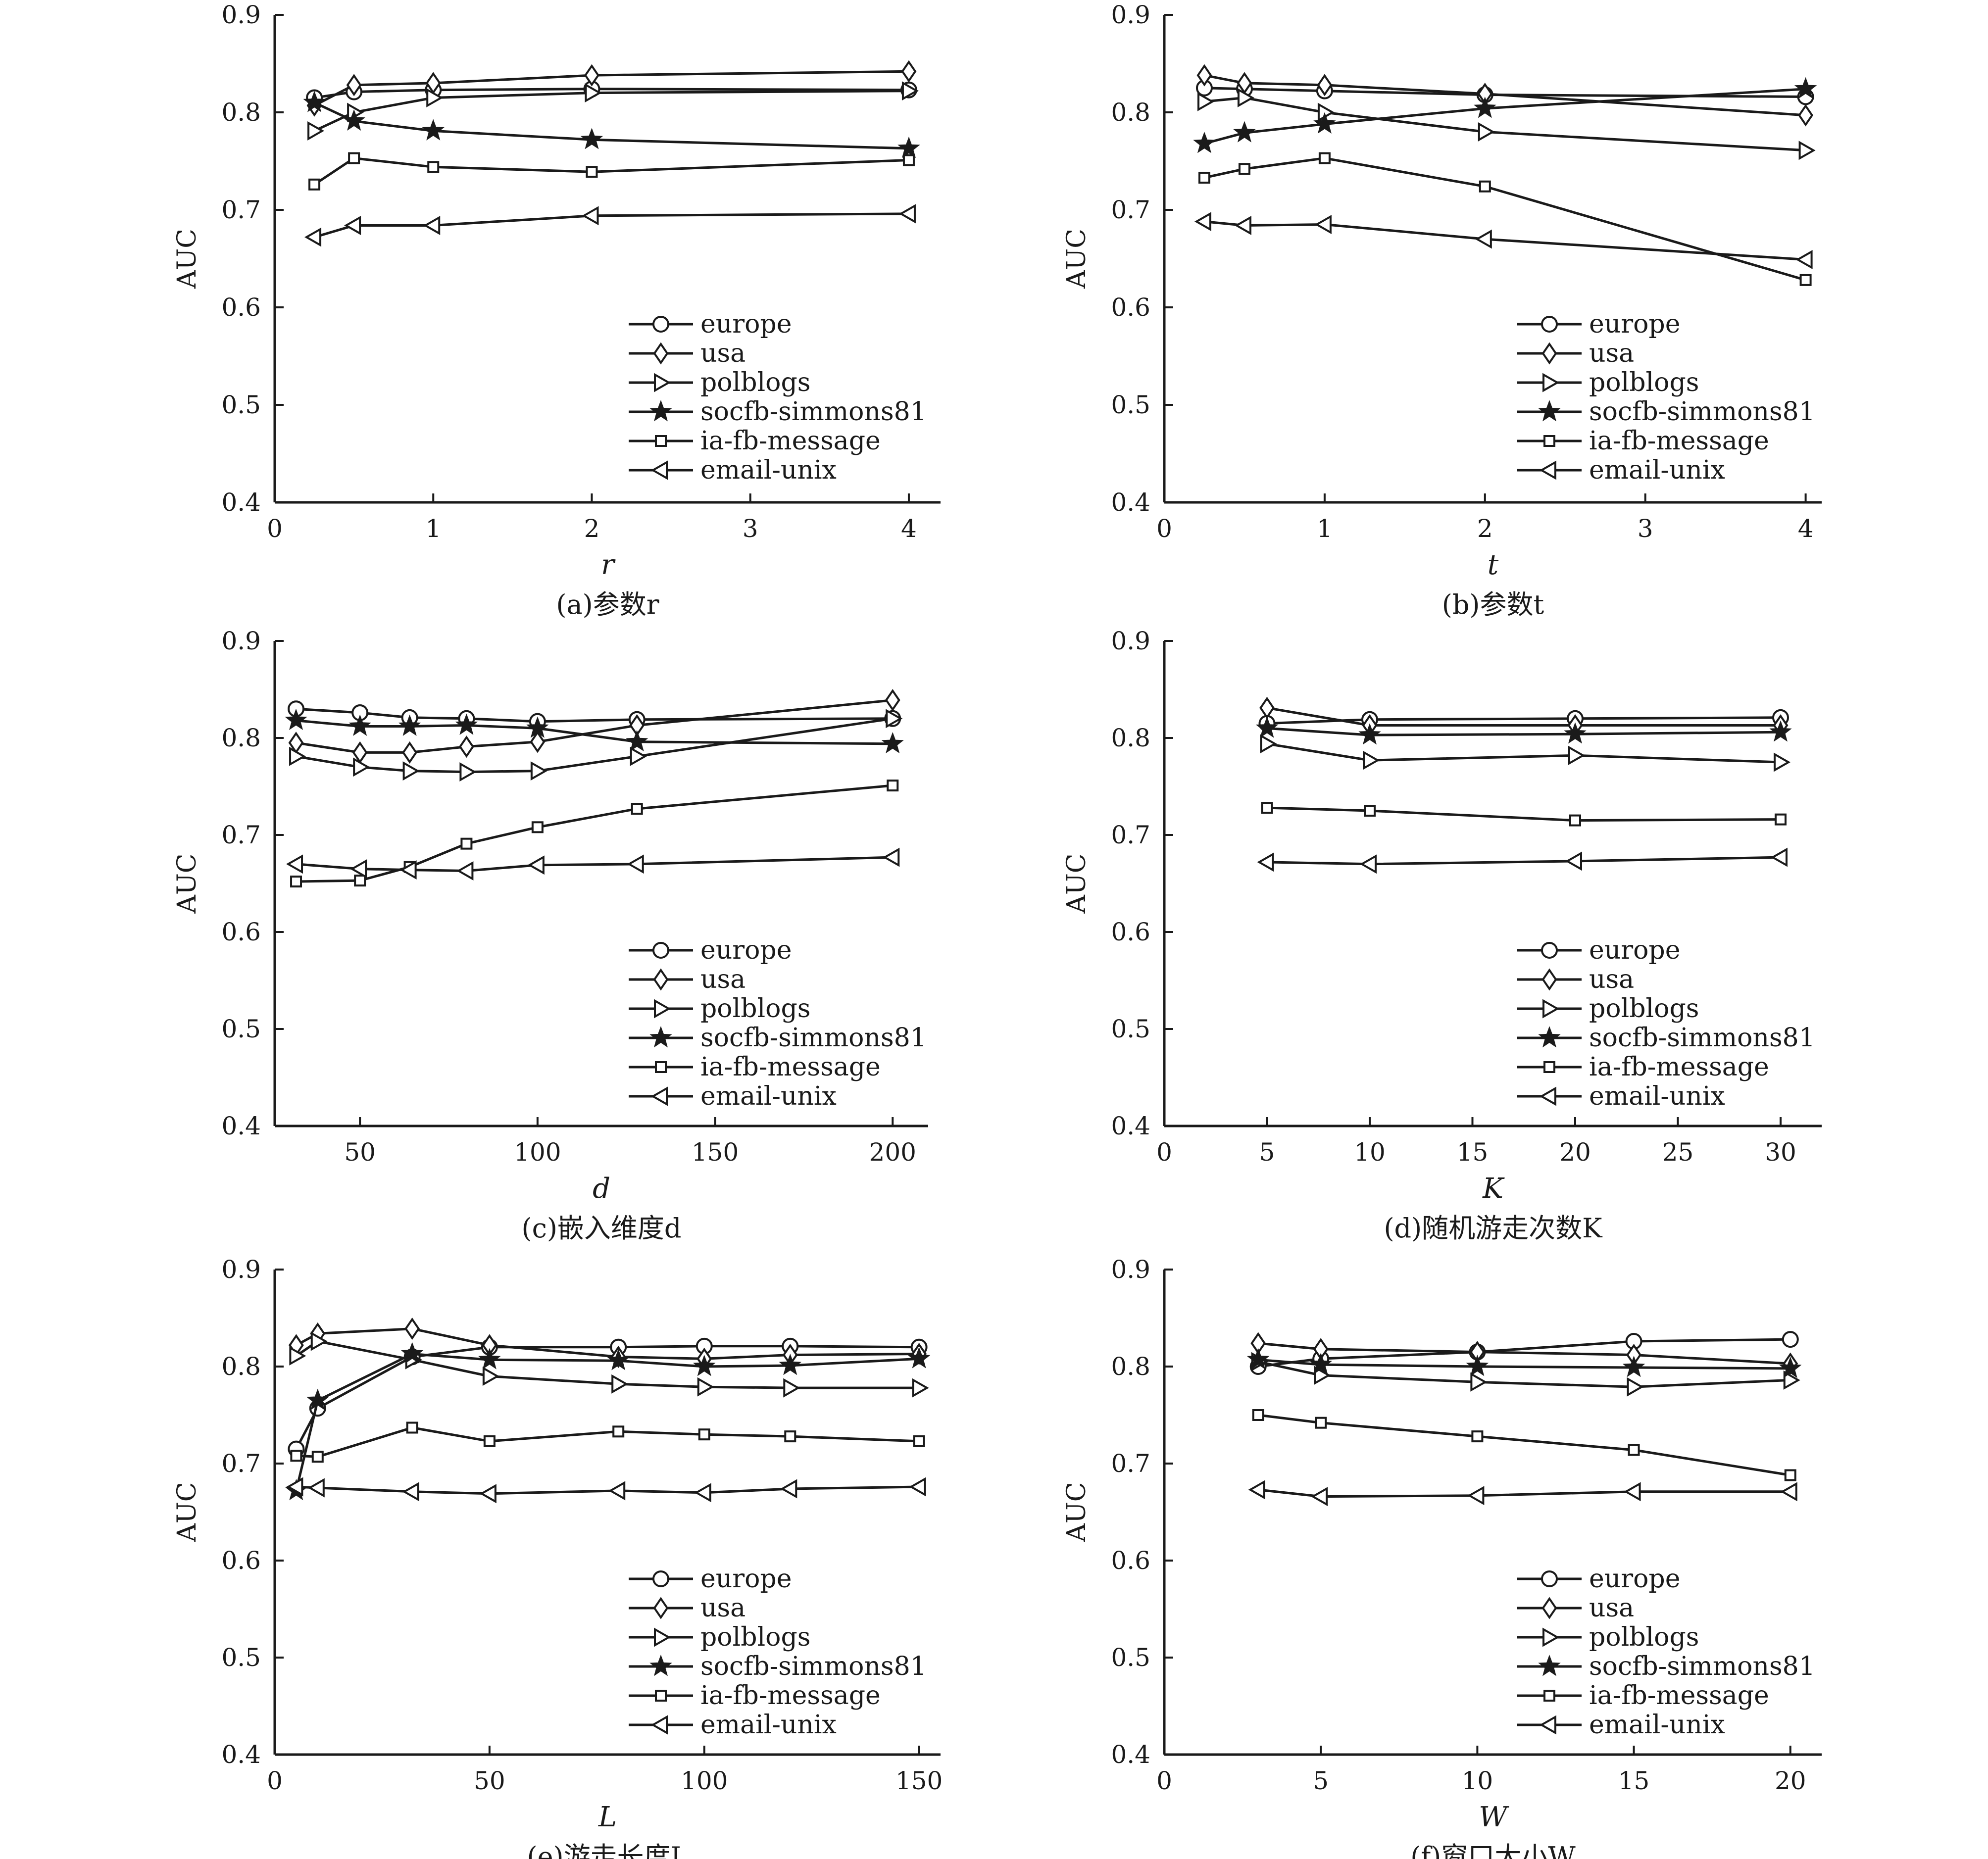  Describe the element at coordinates (611, 225) in the screenshot. I see `series-line-email-unix` at that location.